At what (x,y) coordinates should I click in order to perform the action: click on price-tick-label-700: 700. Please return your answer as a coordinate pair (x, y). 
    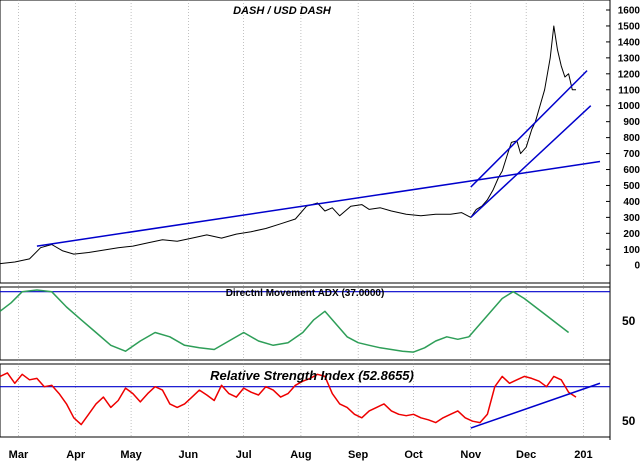
    Looking at the image, I should click on (631, 154).